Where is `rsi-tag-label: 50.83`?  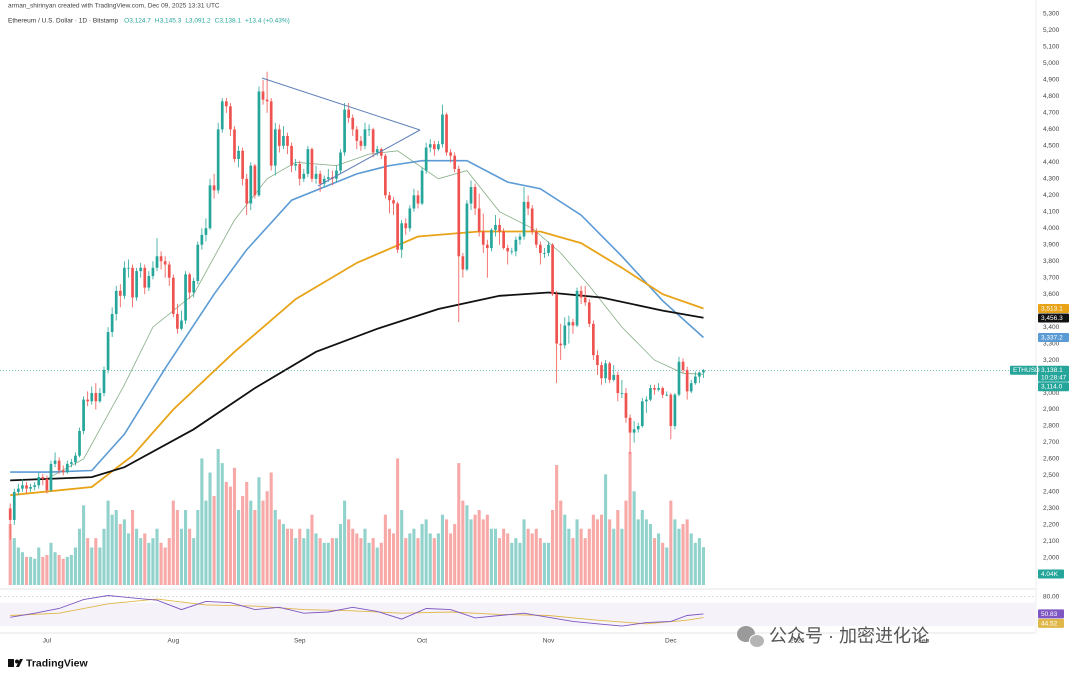 rsi-tag-label: 50.83 is located at coordinates (1049, 614).